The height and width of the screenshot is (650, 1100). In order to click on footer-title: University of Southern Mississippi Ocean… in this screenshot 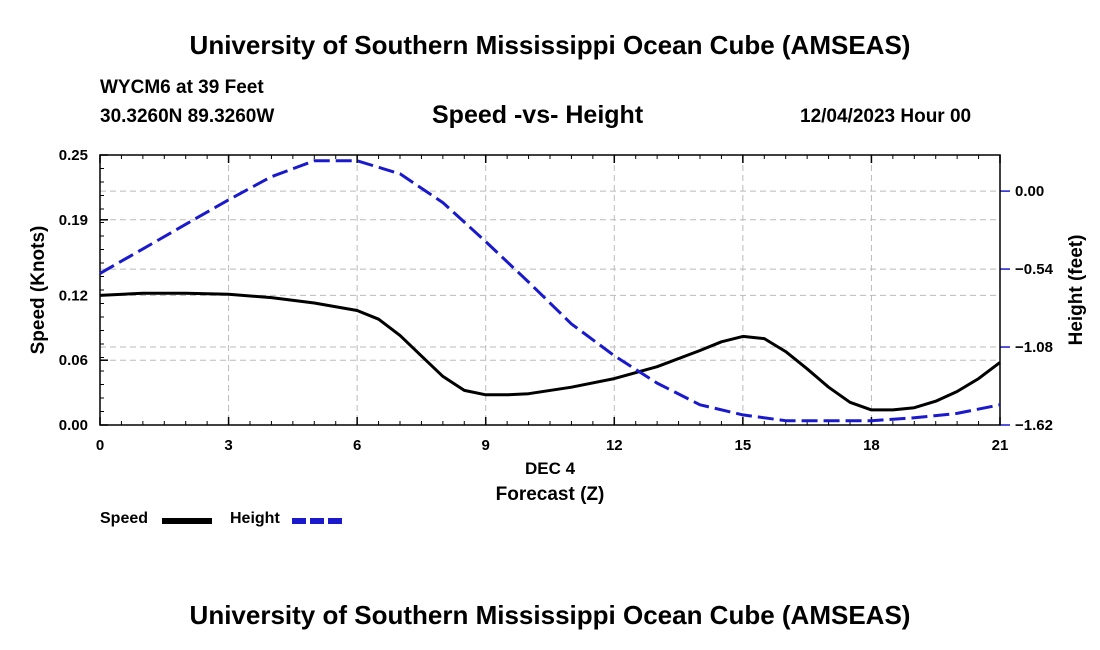, I will do `click(550, 615)`.